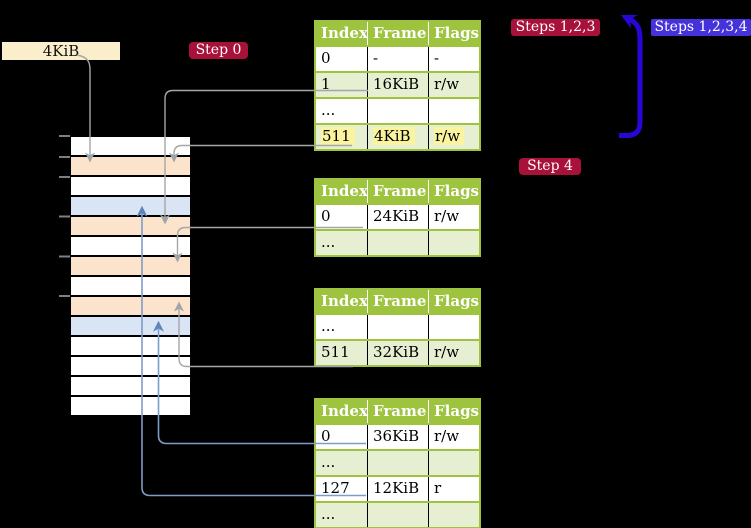 The width and height of the screenshot is (751, 528). I want to click on cell-frame: 24KiB, so click(398, 217).